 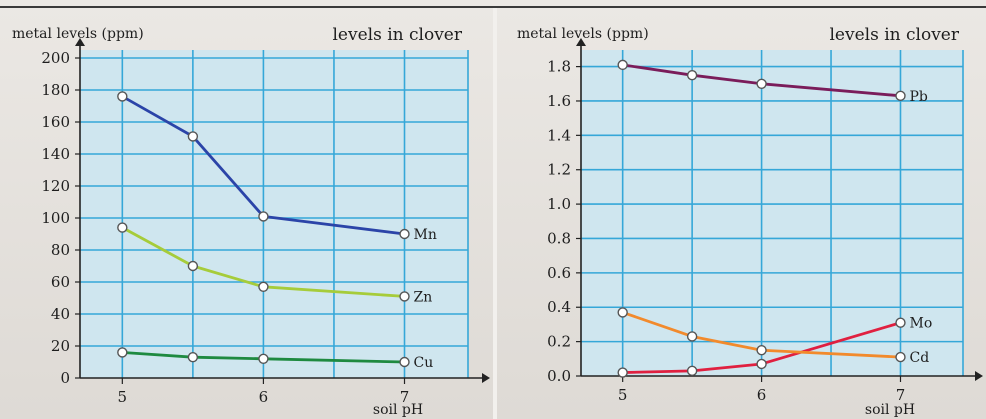 I want to click on y-tick-label: 200, so click(x=55, y=58).